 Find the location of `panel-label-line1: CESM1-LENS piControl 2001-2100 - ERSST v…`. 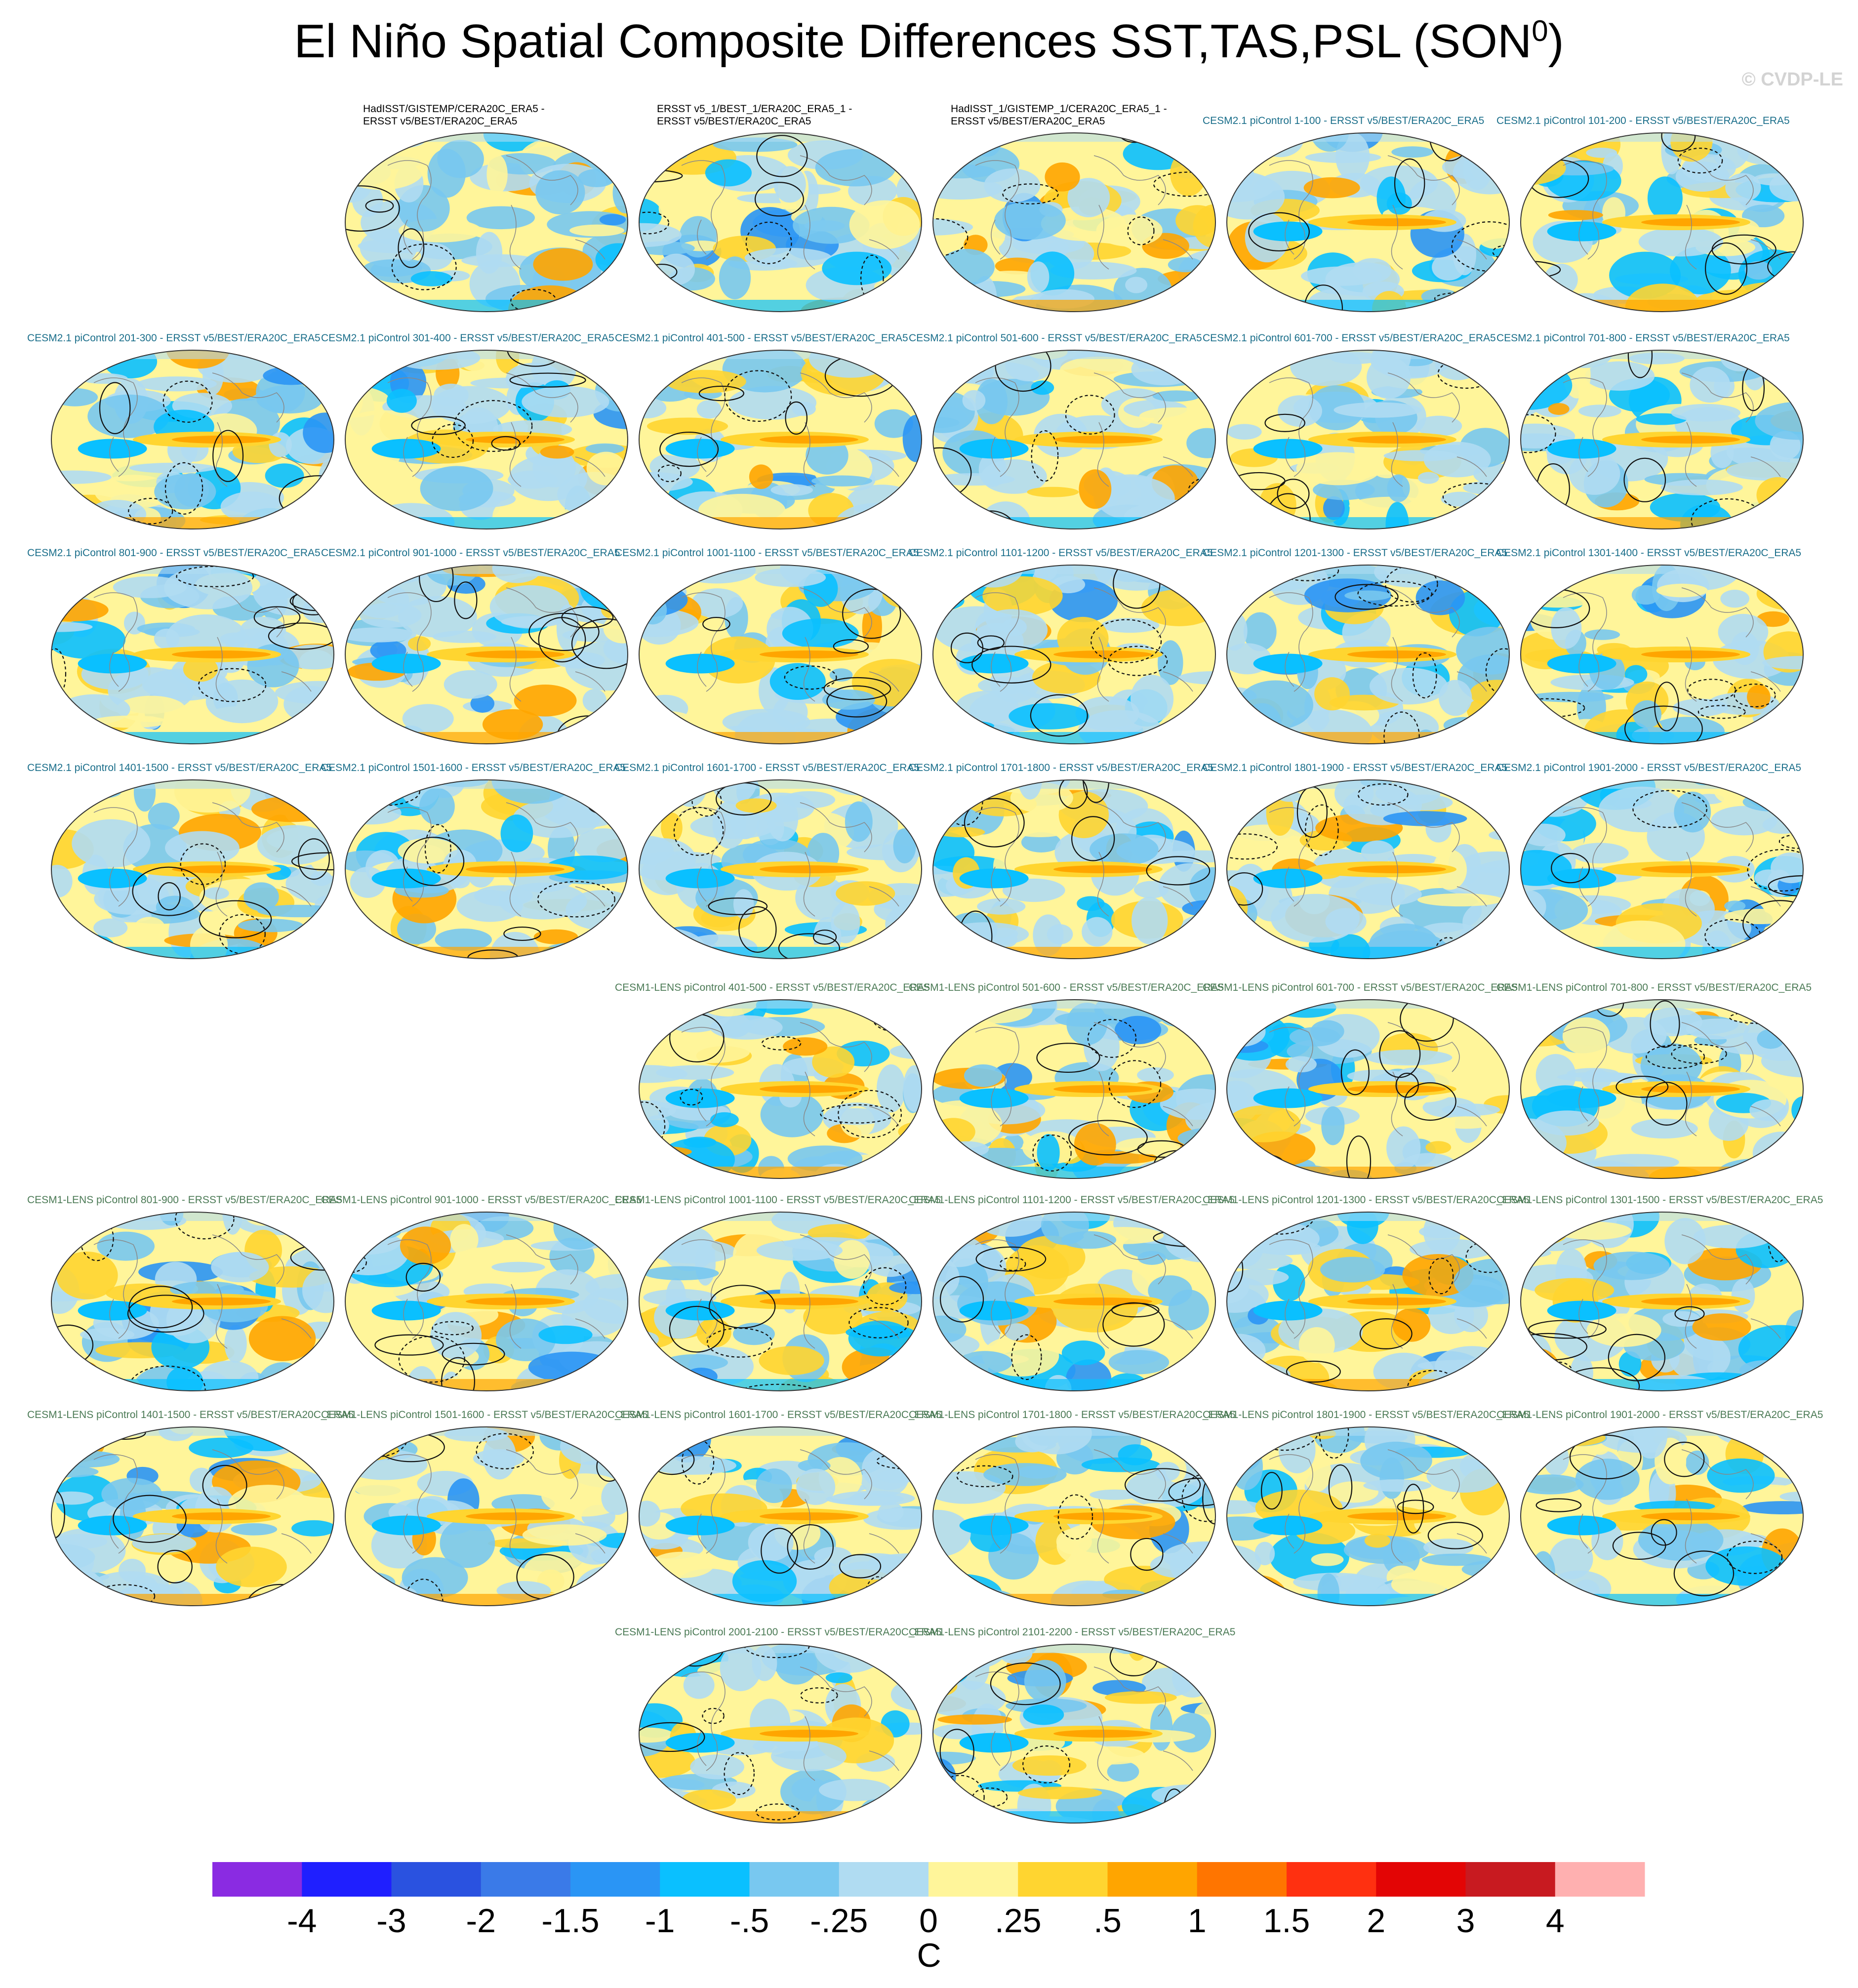

panel-label-line1: CESM1-LENS piControl 2001-2100 - ERSST v… is located at coordinates (778, 1632).